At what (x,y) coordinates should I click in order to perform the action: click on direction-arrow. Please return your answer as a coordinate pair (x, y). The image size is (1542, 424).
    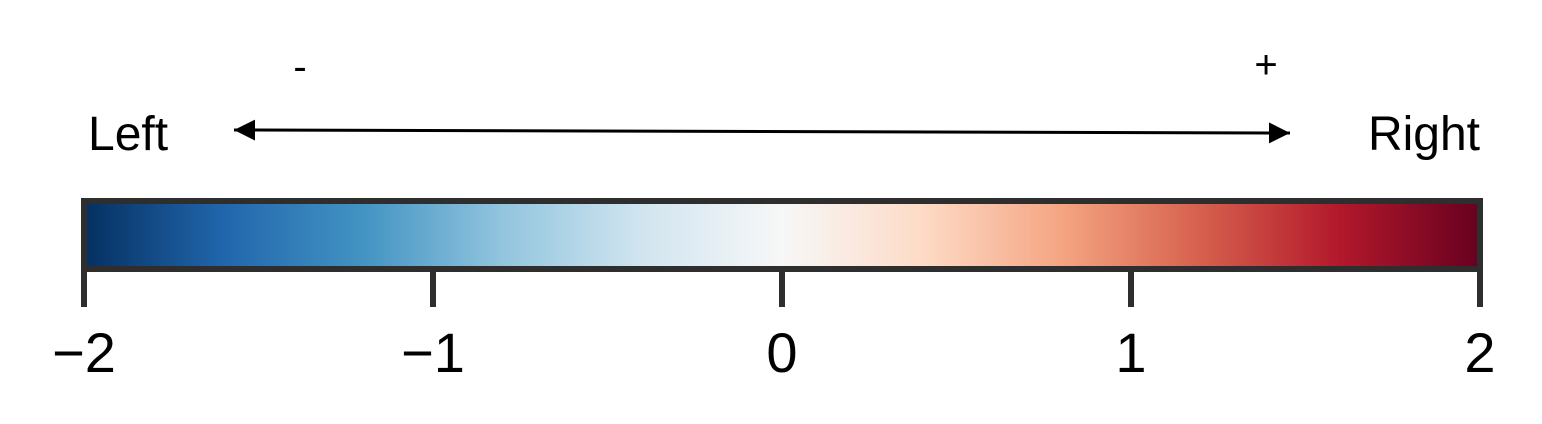
    Looking at the image, I should click on (762, 131).